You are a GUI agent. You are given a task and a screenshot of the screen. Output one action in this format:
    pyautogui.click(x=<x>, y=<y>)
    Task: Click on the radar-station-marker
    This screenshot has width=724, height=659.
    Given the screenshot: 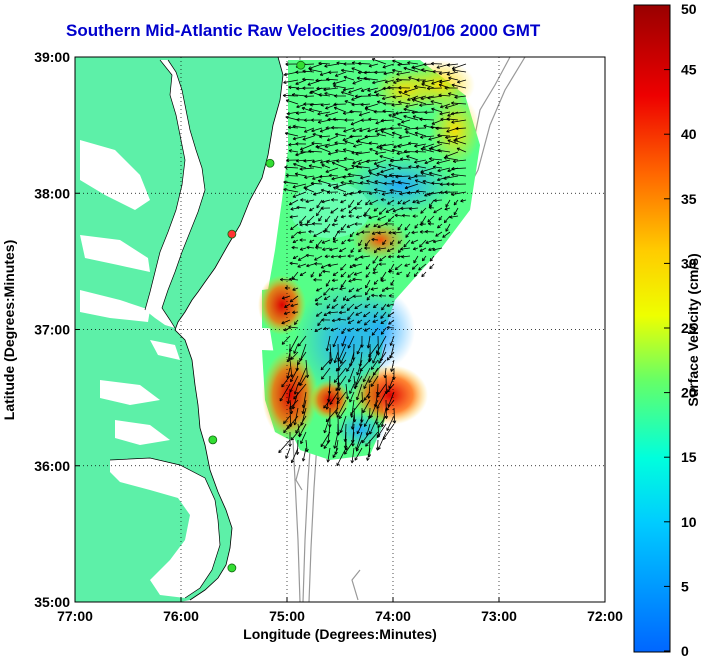 What is the action you would take?
    pyautogui.click(x=301, y=65)
    